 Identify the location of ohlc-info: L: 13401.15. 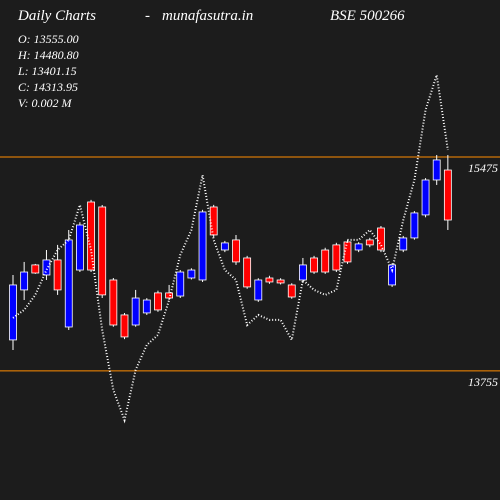
(47, 71).